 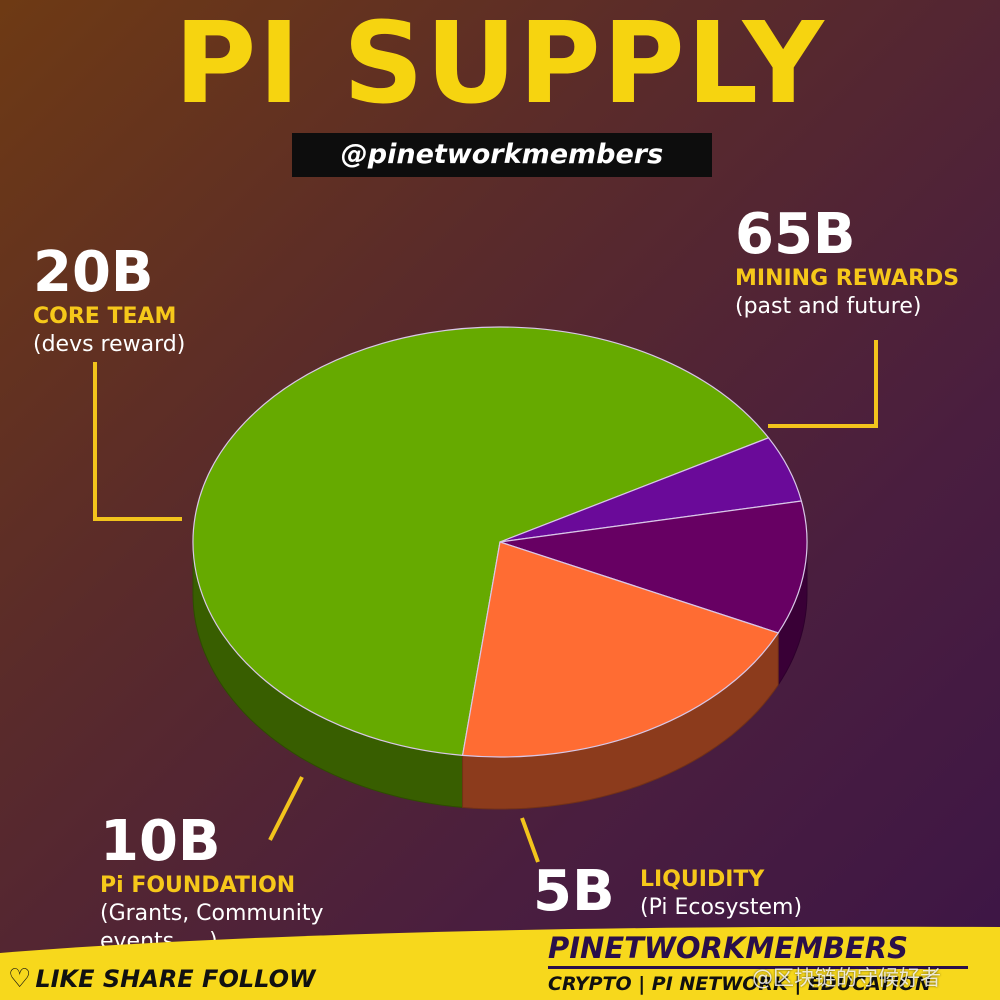 I want to click on liquidity-category: LIQUIDITY, so click(x=702, y=879).